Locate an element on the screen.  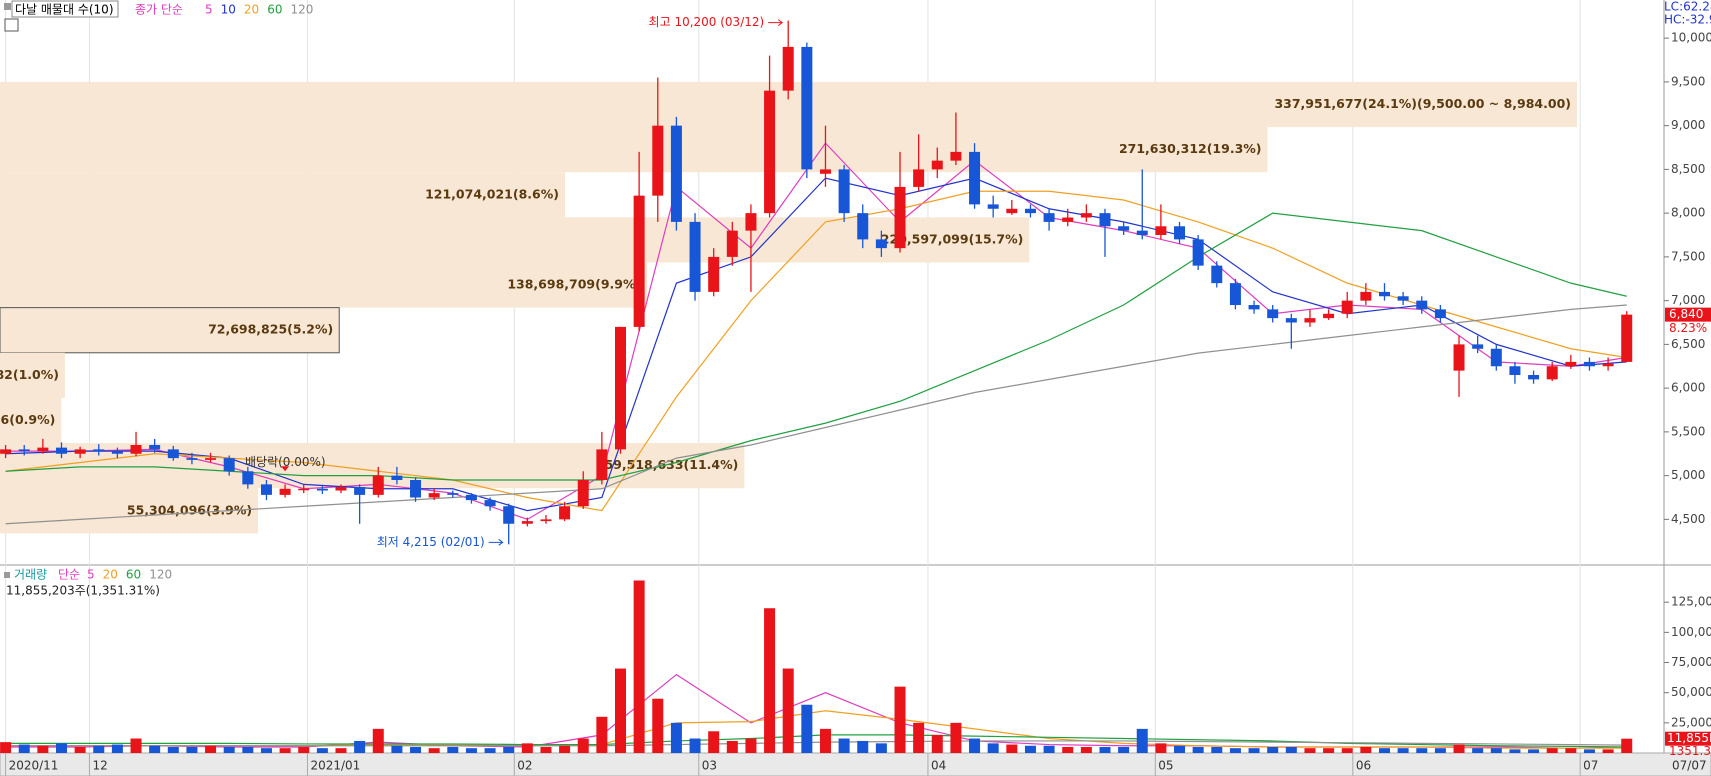
y-tick-label: 100,000K is located at coordinates (1691, 632).